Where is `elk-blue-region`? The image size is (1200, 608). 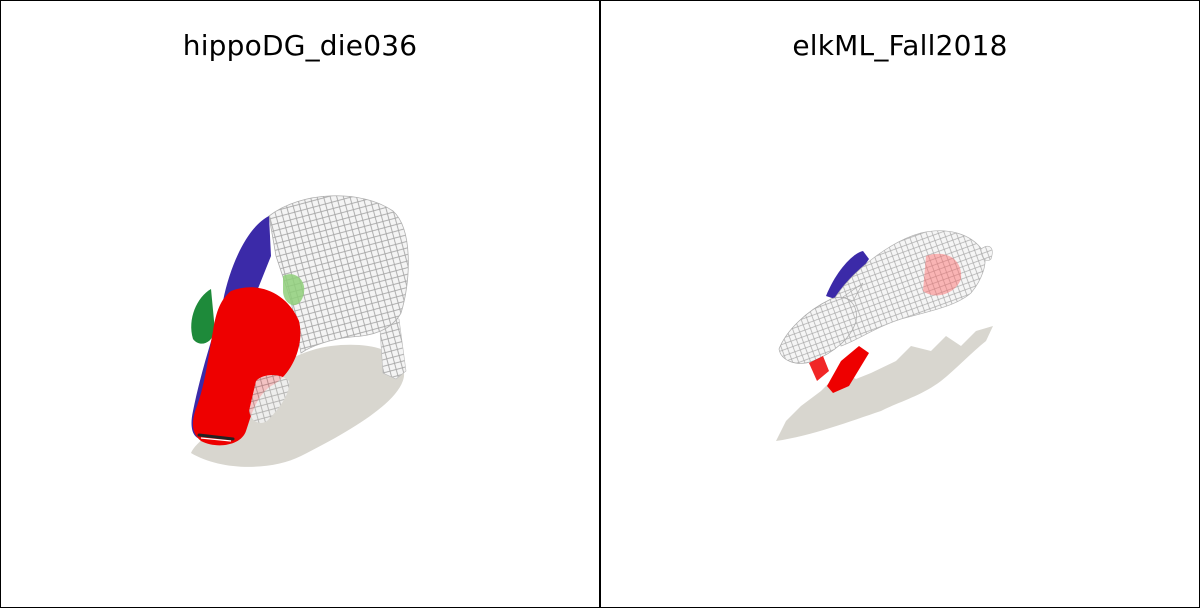 elk-blue-region is located at coordinates (847, 276).